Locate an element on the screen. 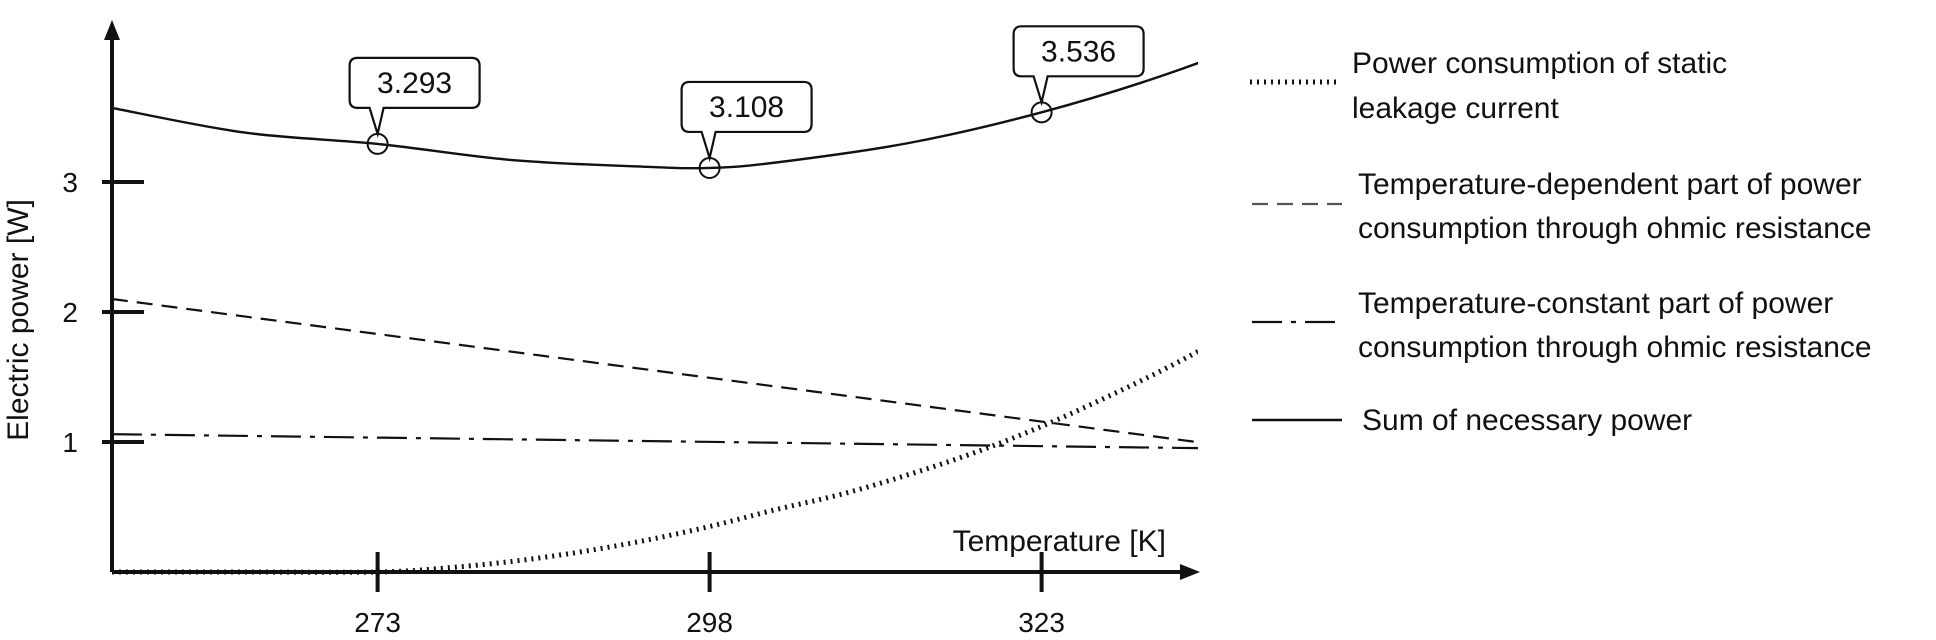 The image size is (1936, 640). legend-label-line: Temperature-constant part of power is located at coordinates (1595, 303).